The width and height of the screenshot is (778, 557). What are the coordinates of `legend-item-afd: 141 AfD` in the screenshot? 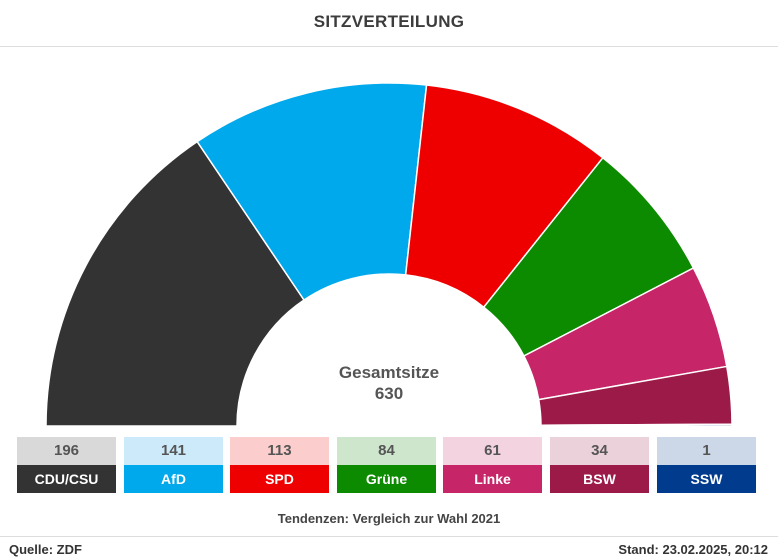 It's located at (173, 465).